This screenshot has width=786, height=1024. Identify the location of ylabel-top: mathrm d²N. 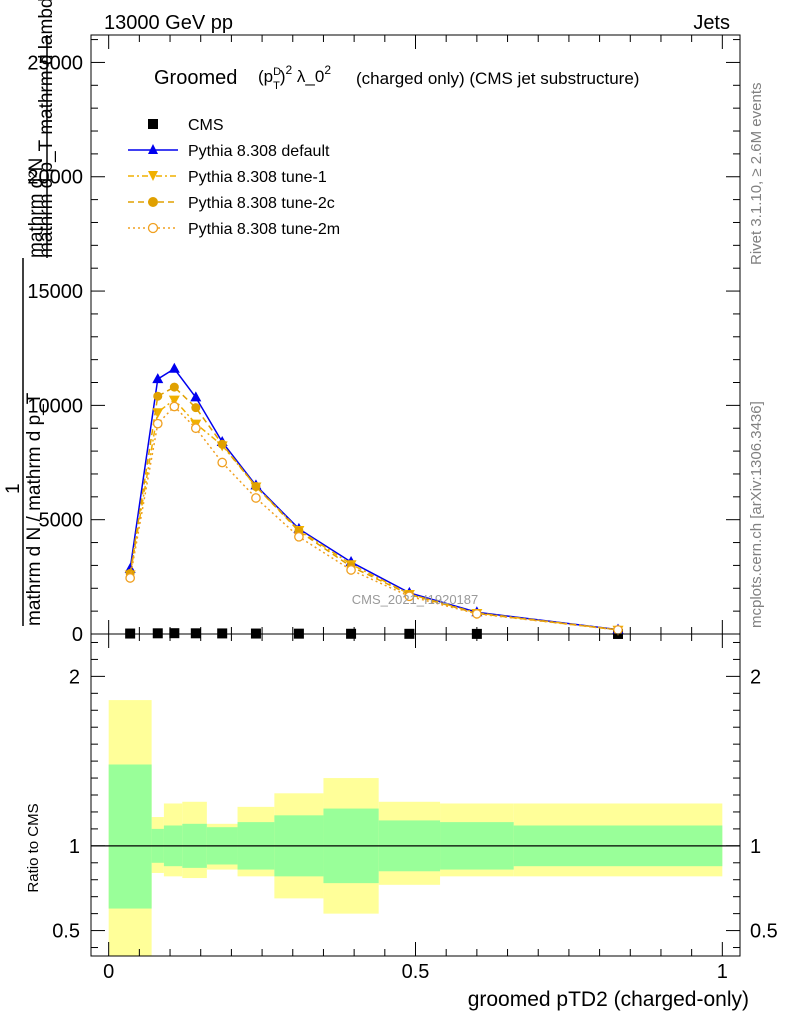
(36, 208).